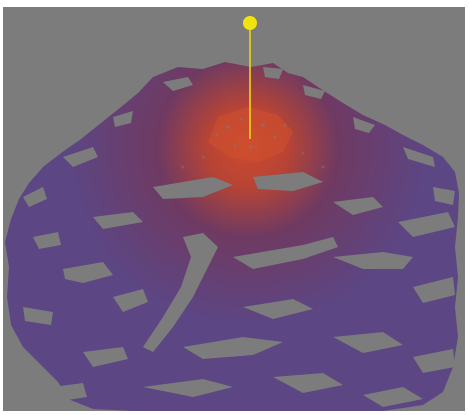 The height and width of the screenshot is (415, 469). I want to click on heat-speckle, so click(253, 143).